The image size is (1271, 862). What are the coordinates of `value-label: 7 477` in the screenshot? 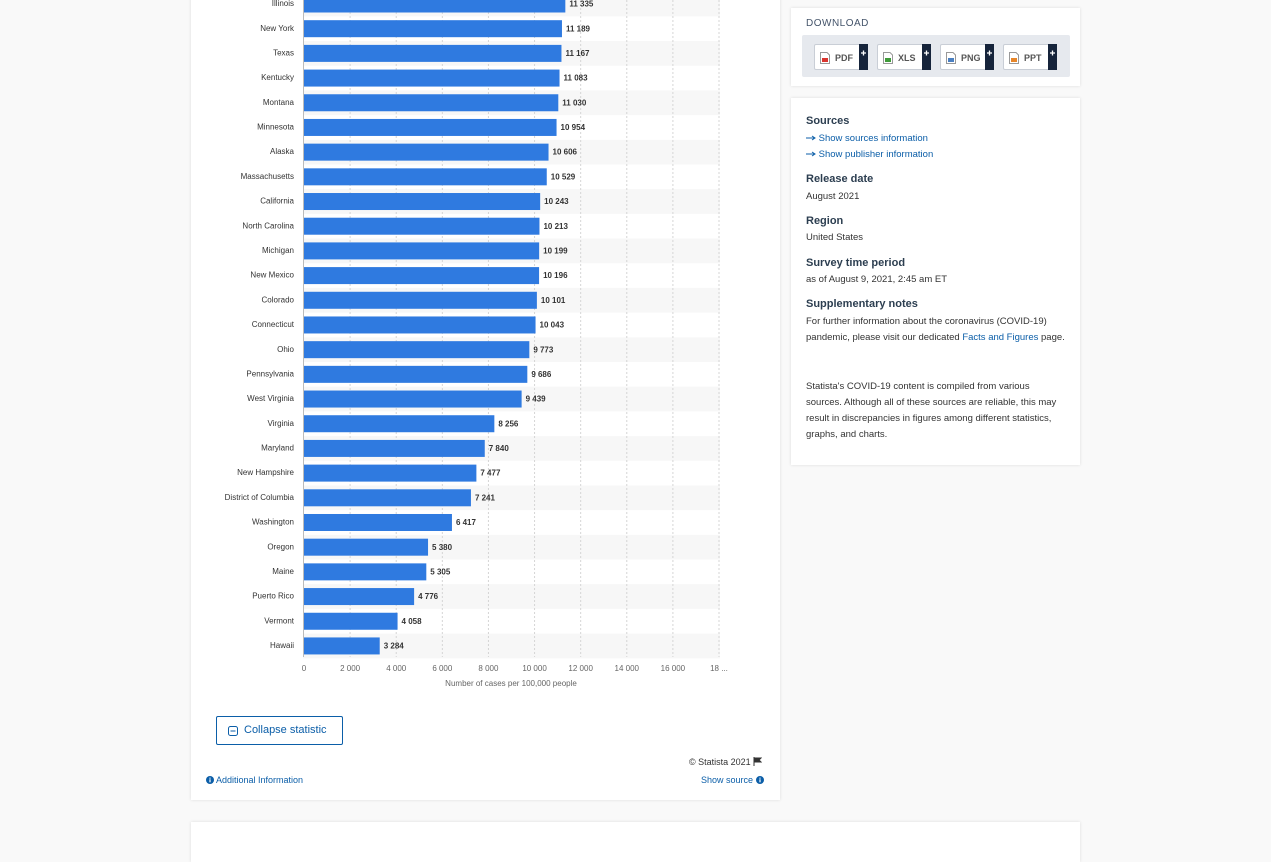 It's located at (490, 473).